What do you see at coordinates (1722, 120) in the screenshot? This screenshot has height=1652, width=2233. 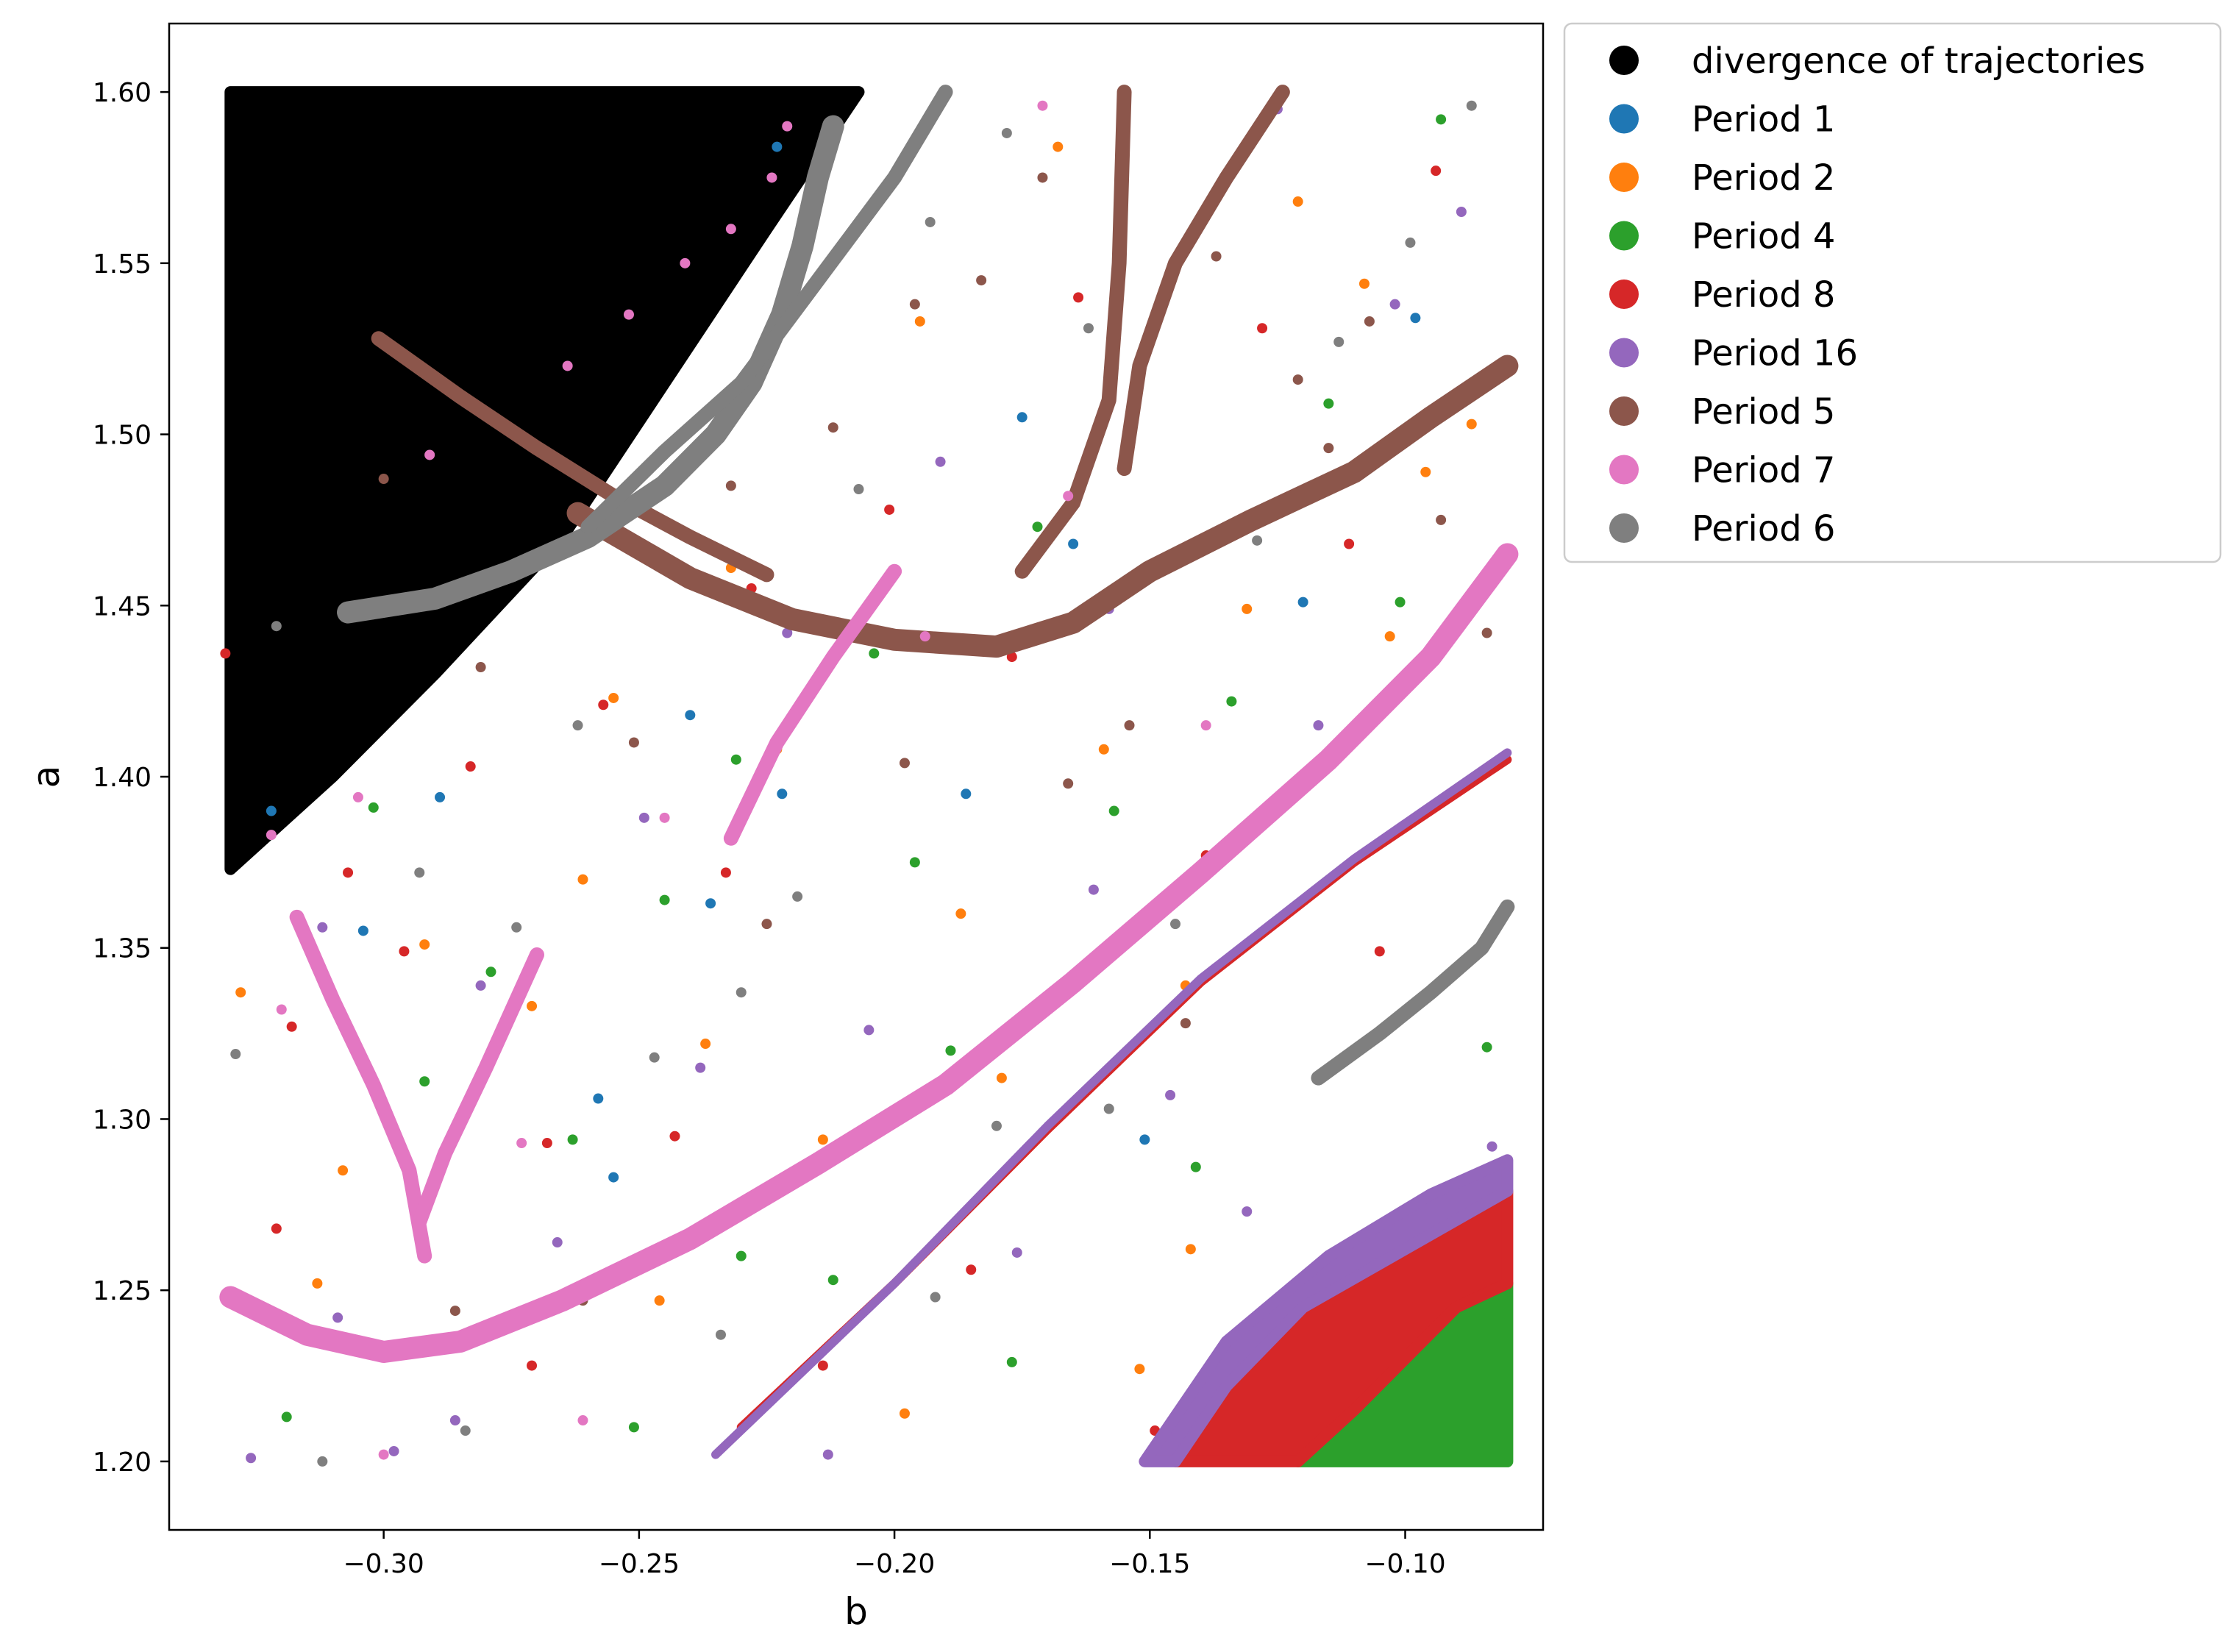 I see `legend-item-period-1: Period 1` at bounding box center [1722, 120].